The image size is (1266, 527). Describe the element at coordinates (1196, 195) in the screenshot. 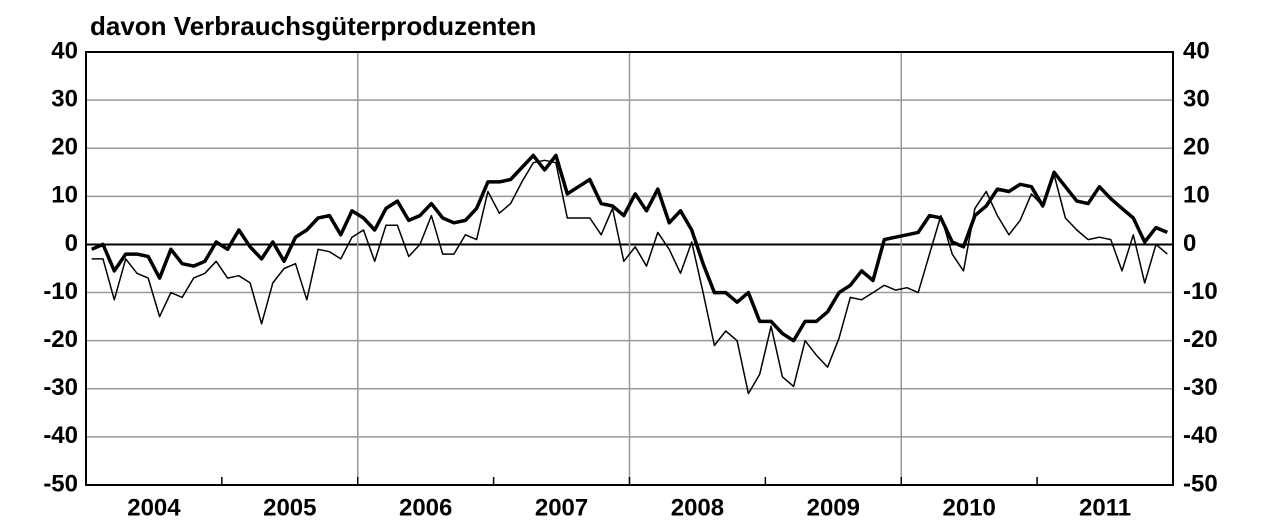

I see `y2-tick-label: 10` at that location.